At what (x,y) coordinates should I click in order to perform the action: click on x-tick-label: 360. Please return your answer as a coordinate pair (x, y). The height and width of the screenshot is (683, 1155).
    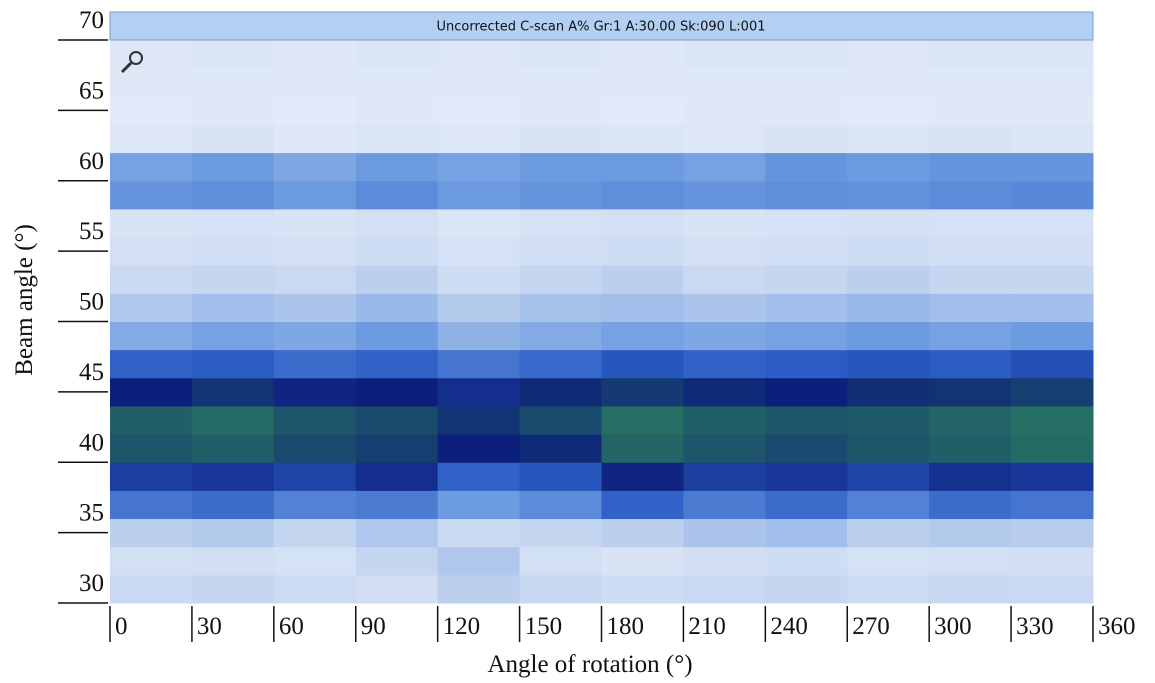
    Looking at the image, I should click on (1117, 626).